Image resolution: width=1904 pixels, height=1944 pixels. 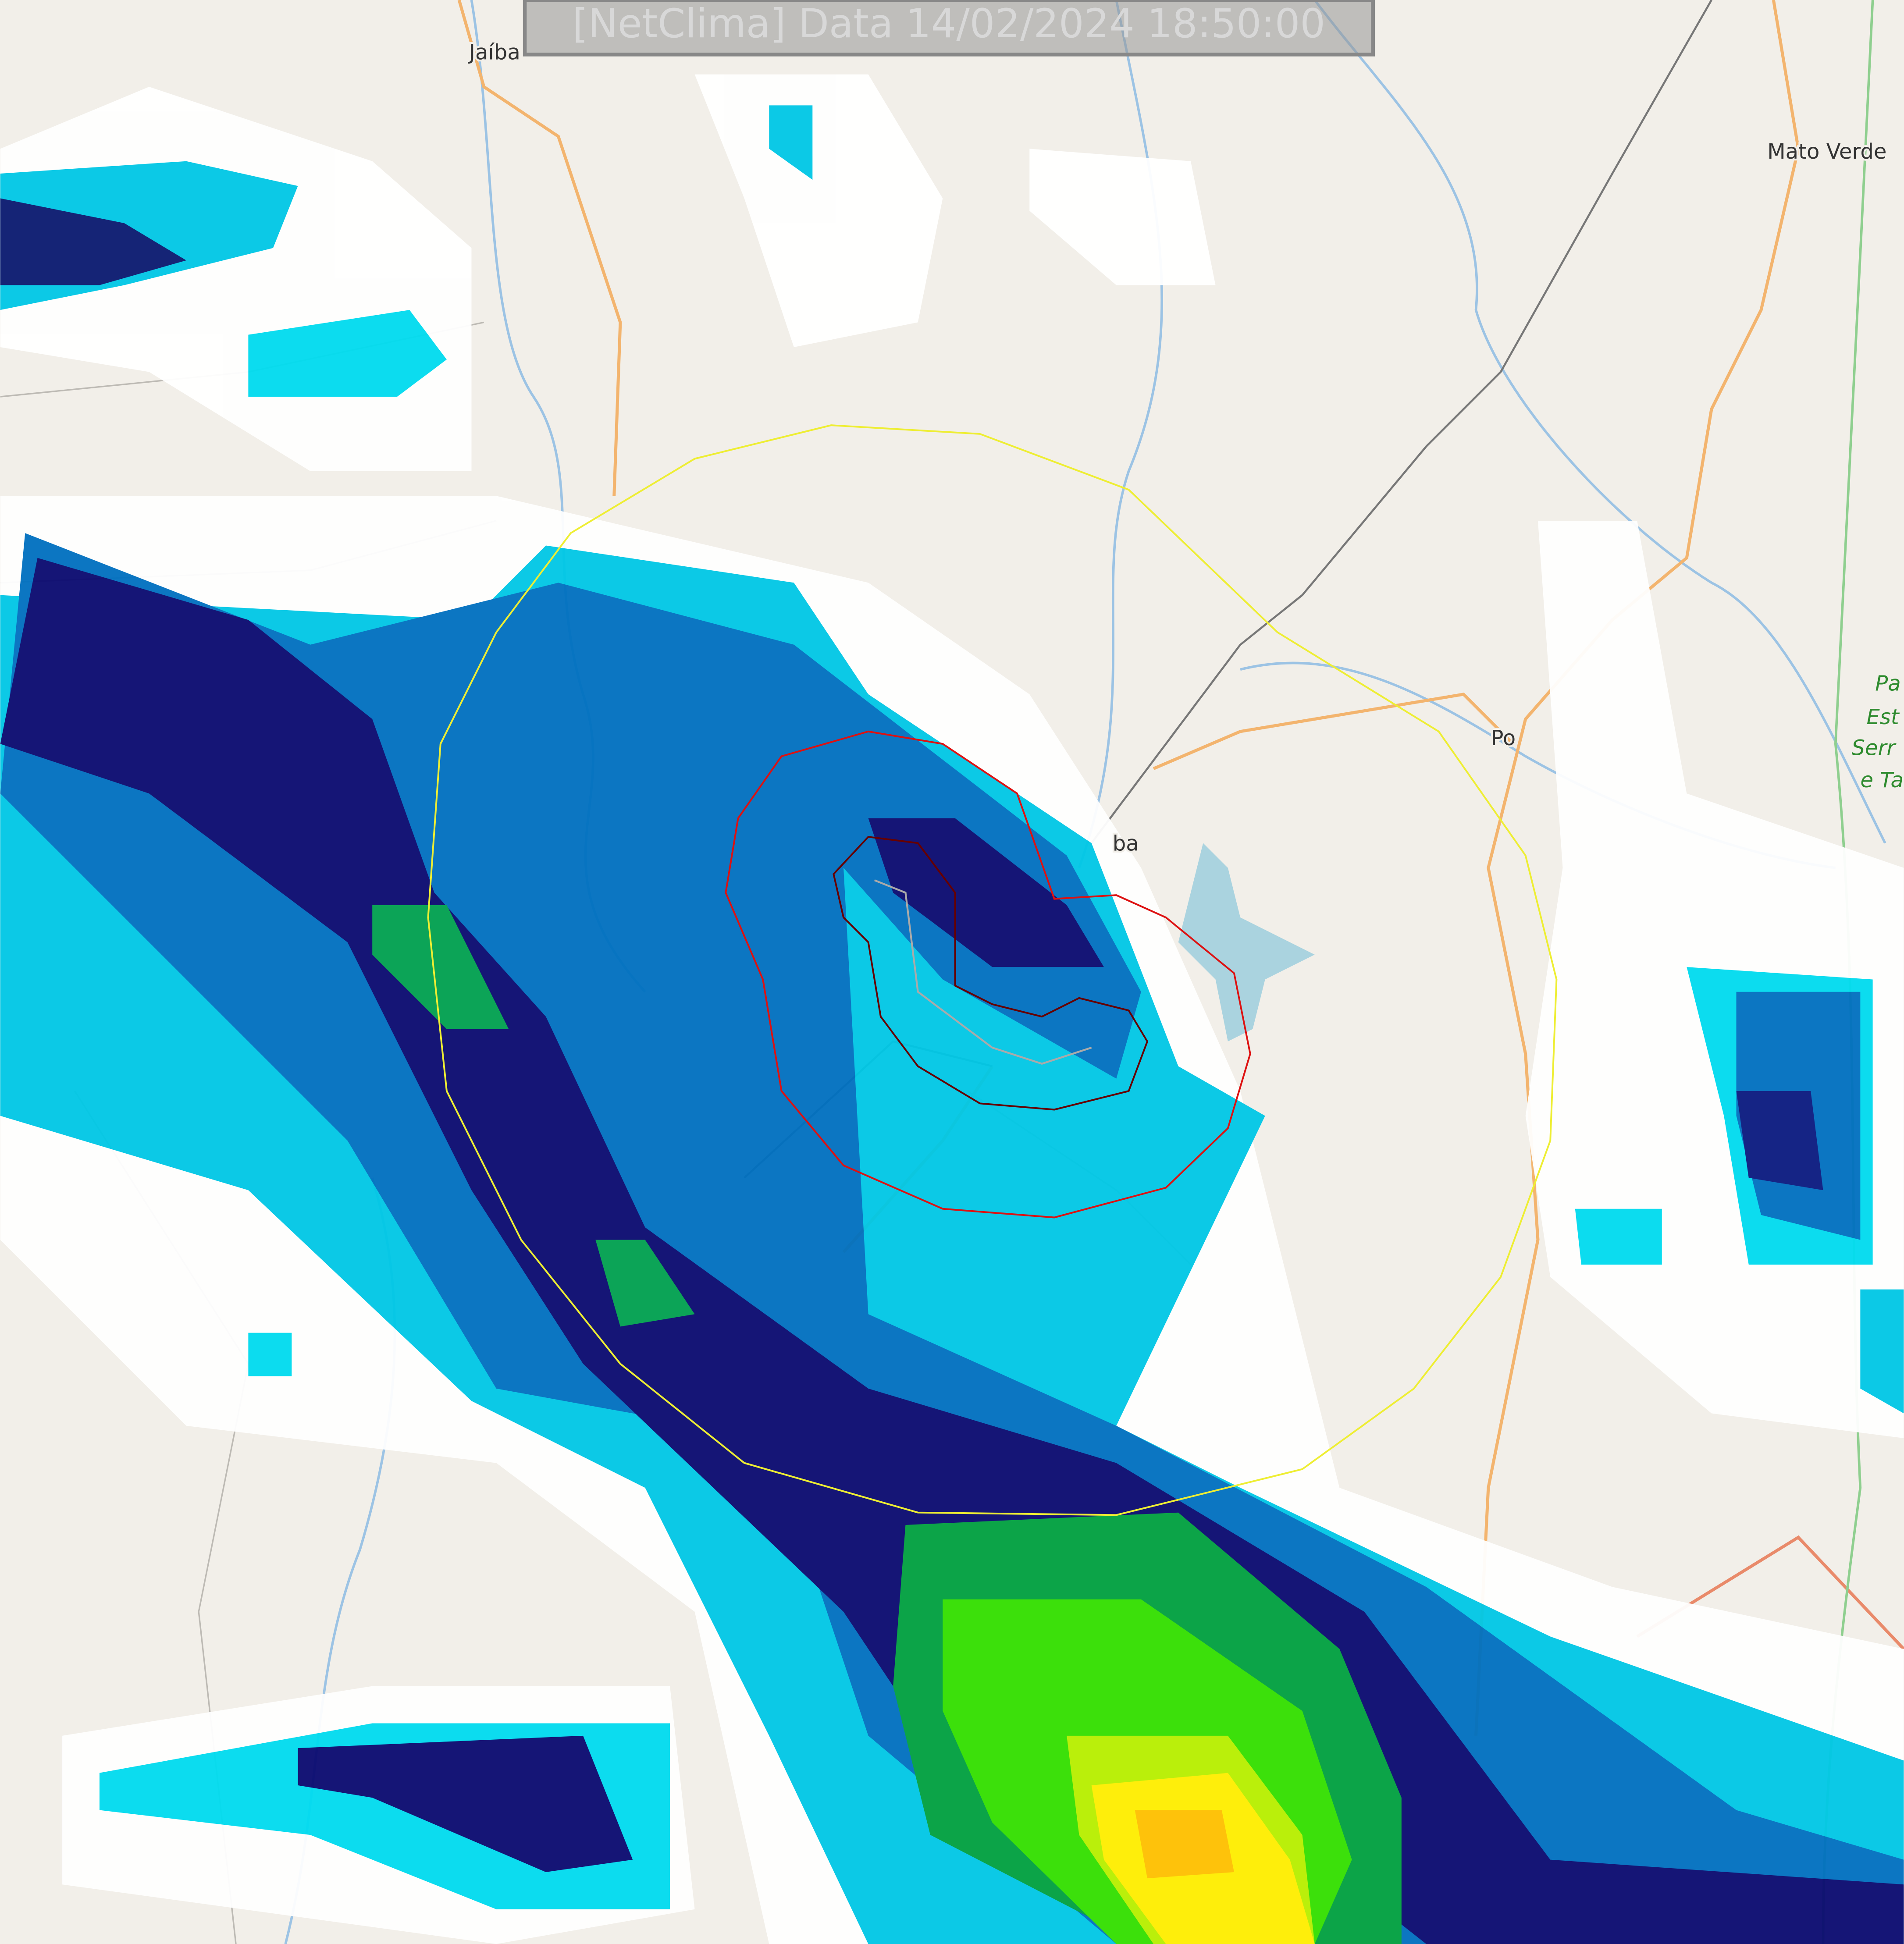 I want to click on title: [NetClima] Data 14/02/2024 18:50:00, so click(x=949, y=24).